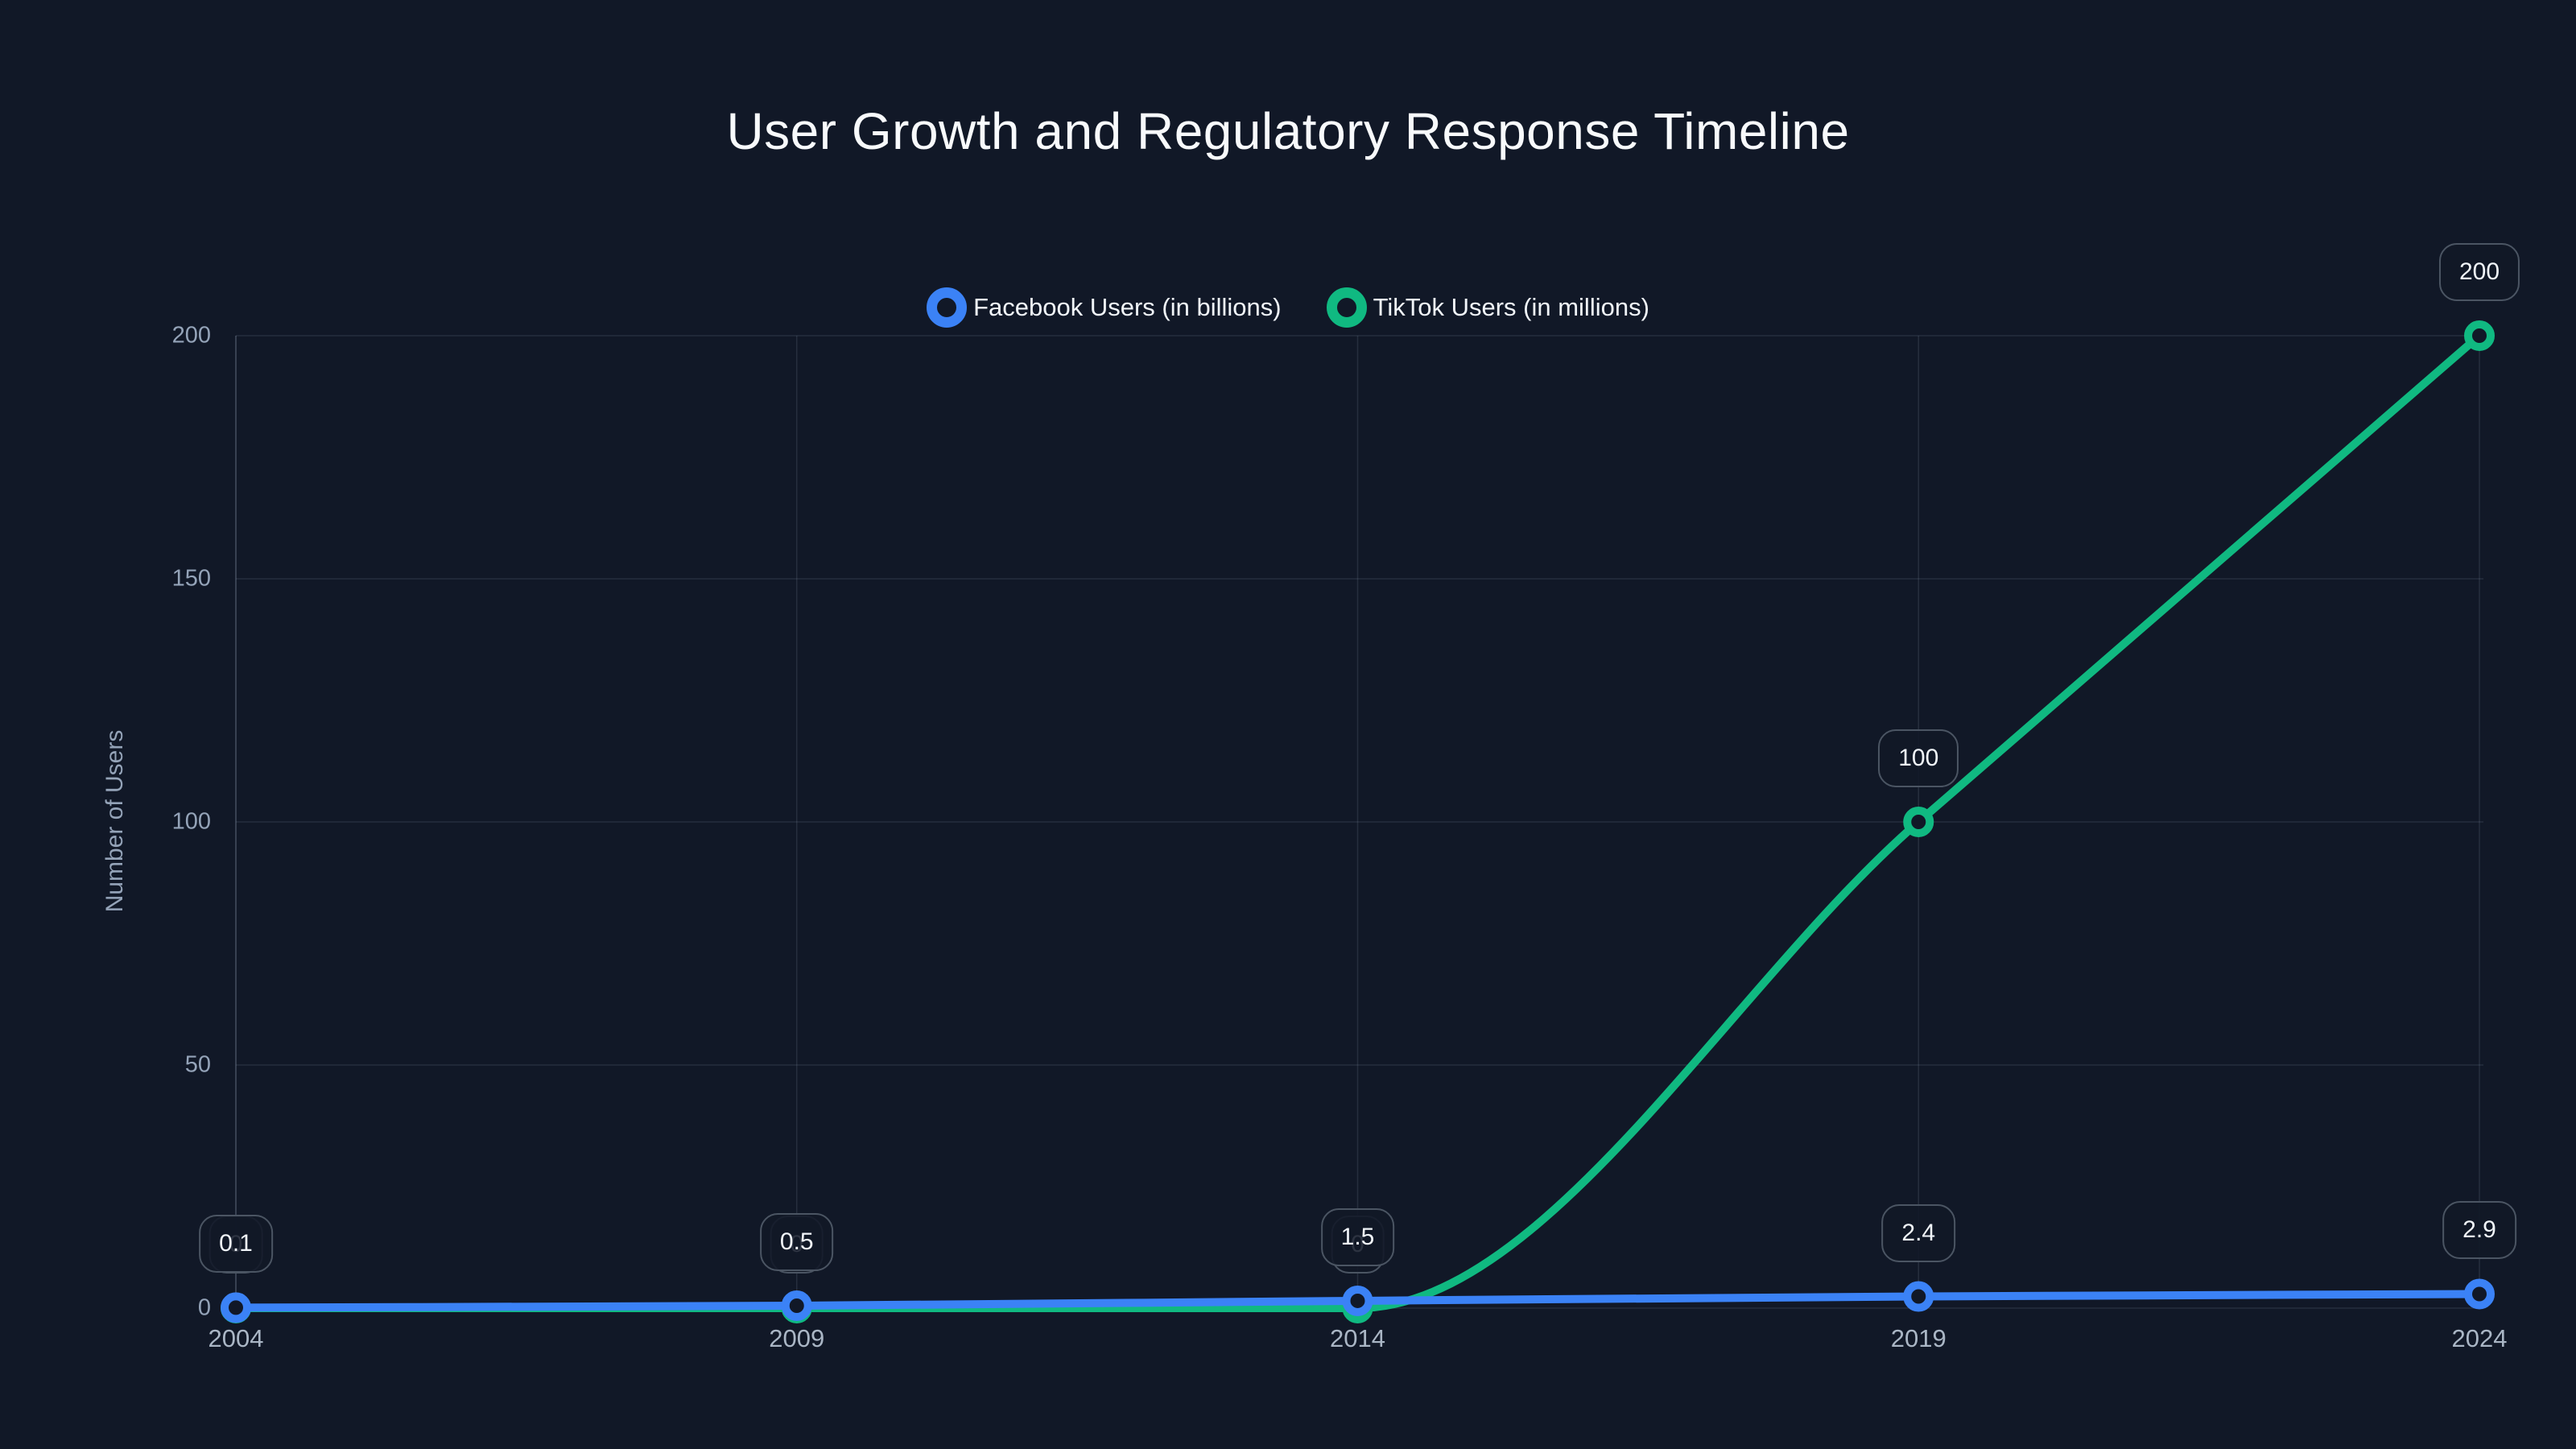  What do you see at coordinates (1511, 307) in the screenshot?
I see `legend-label: TikTok Users (in millions)` at bounding box center [1511, 307].